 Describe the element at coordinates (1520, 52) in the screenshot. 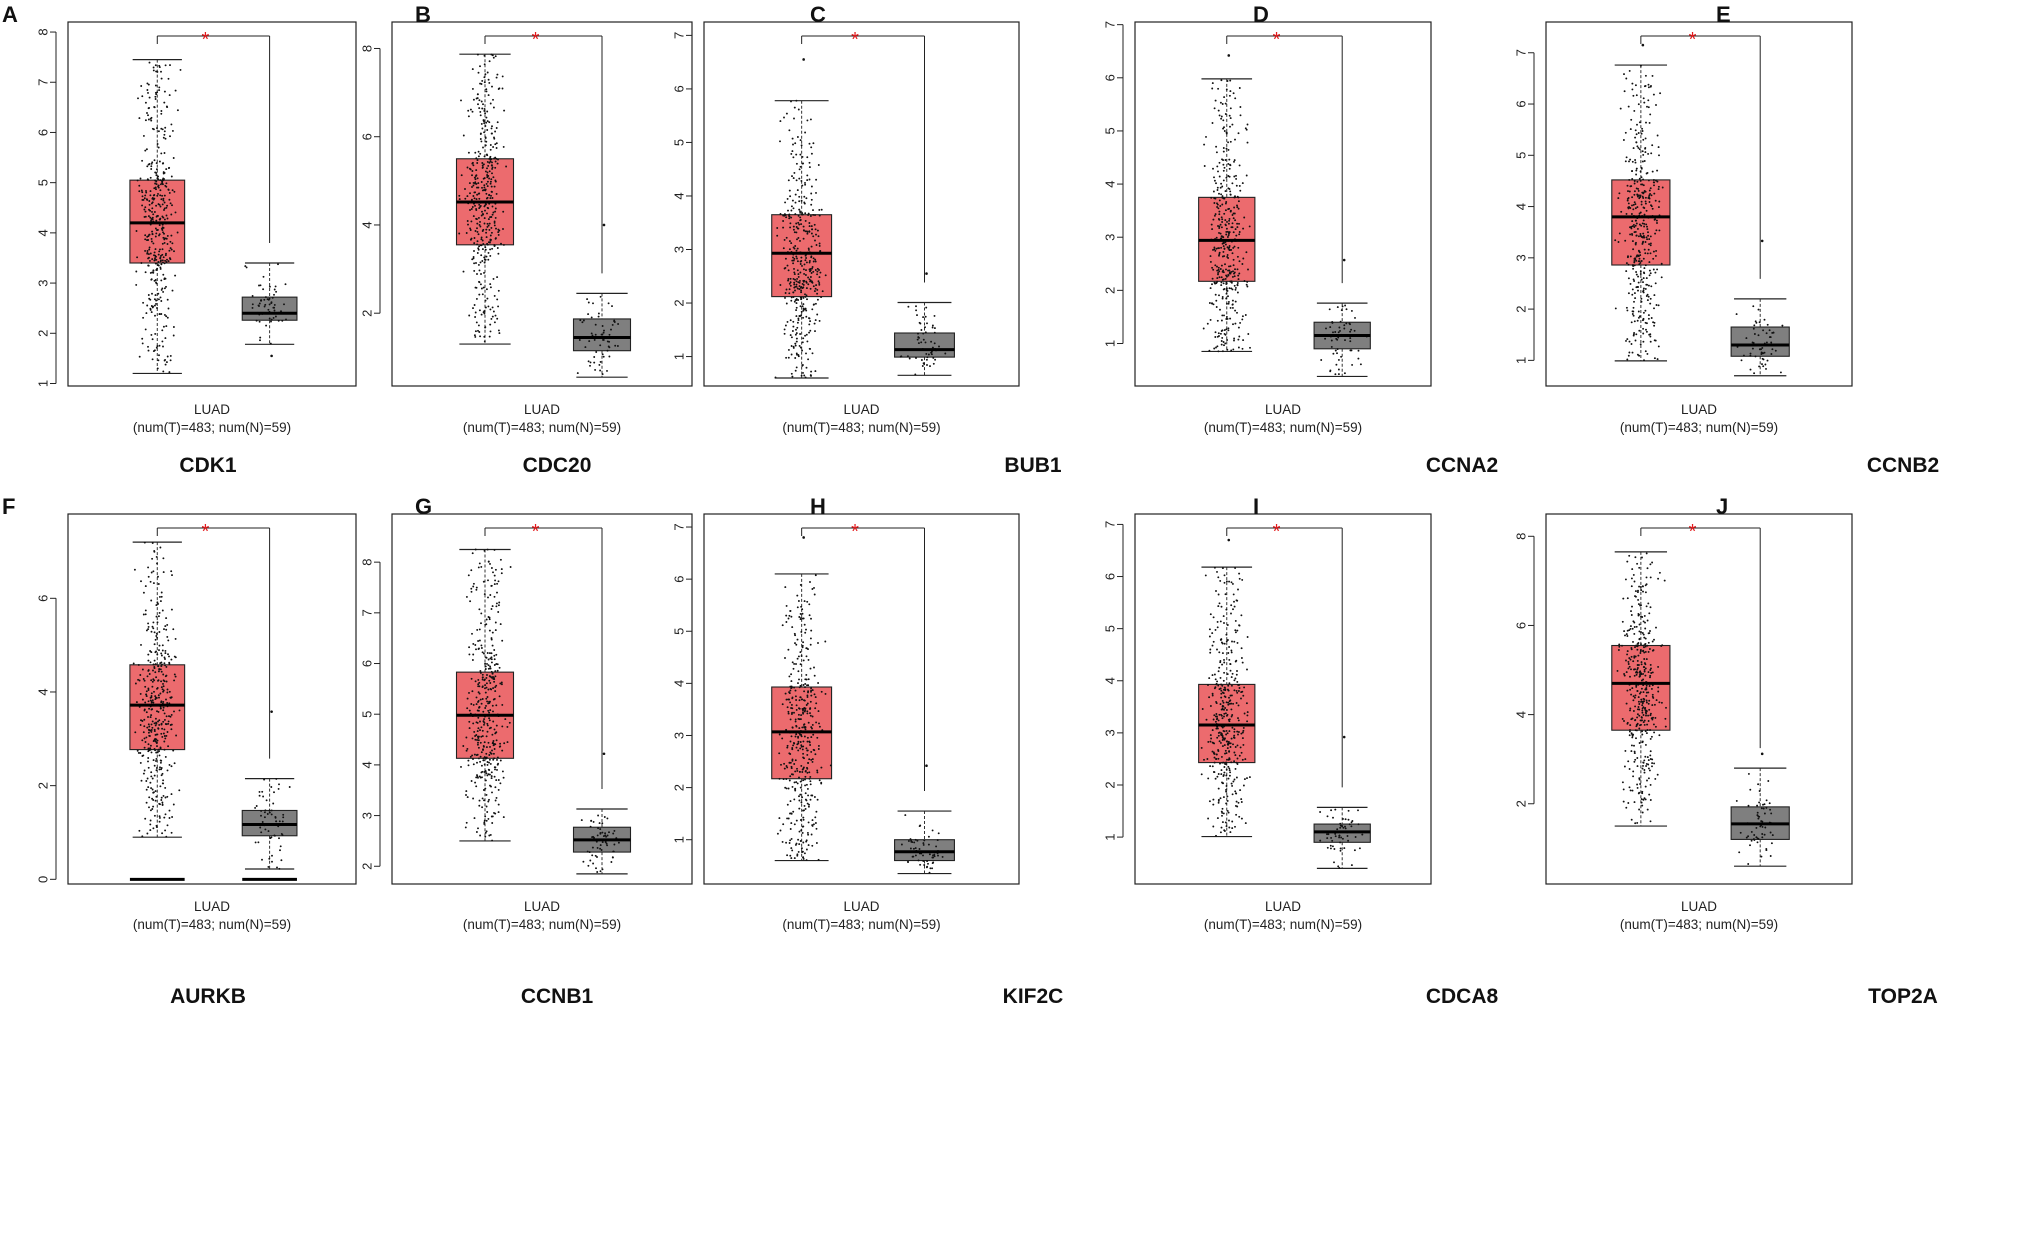

I see `y-tick-label: 7` at that location.